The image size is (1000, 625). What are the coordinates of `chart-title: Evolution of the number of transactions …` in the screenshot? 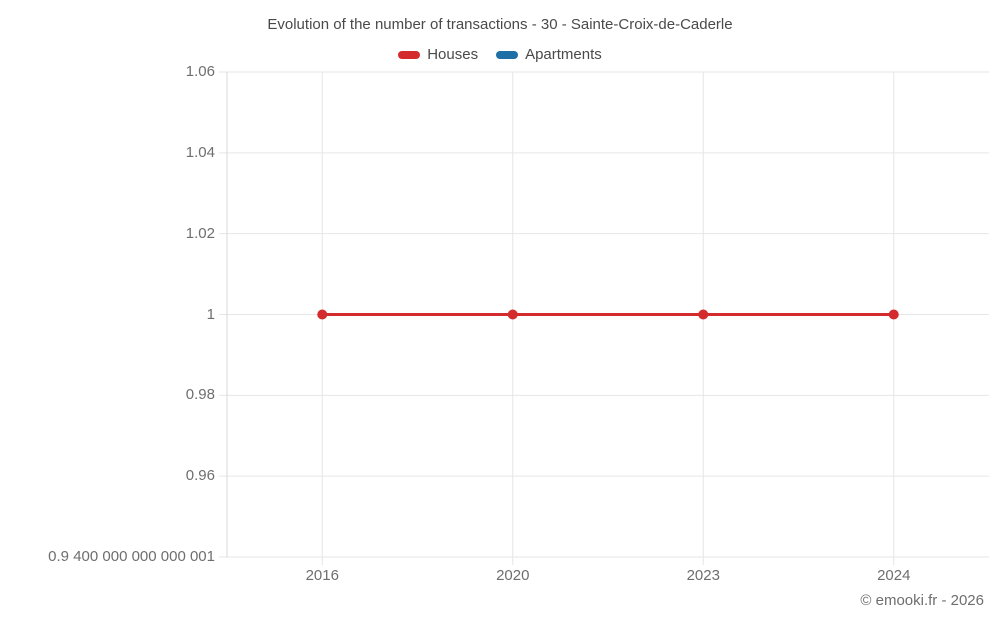 It's located at (500, 24).